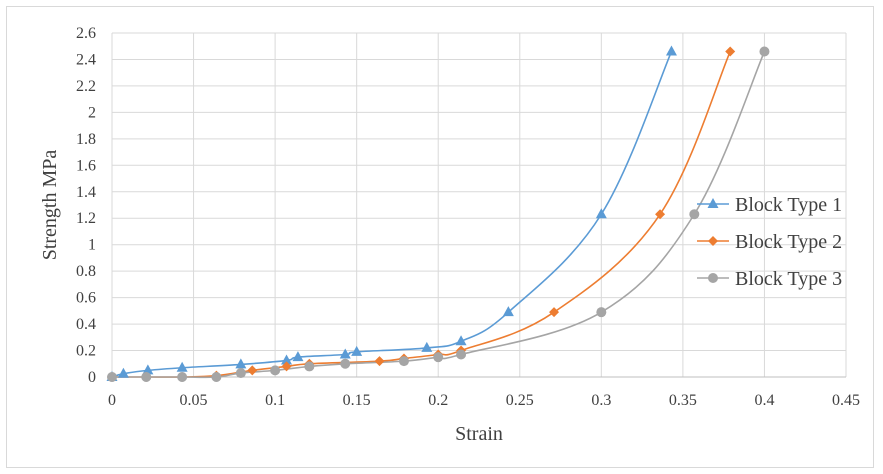  I want to click on y-tick-label: 2.4, so click(86, 59).